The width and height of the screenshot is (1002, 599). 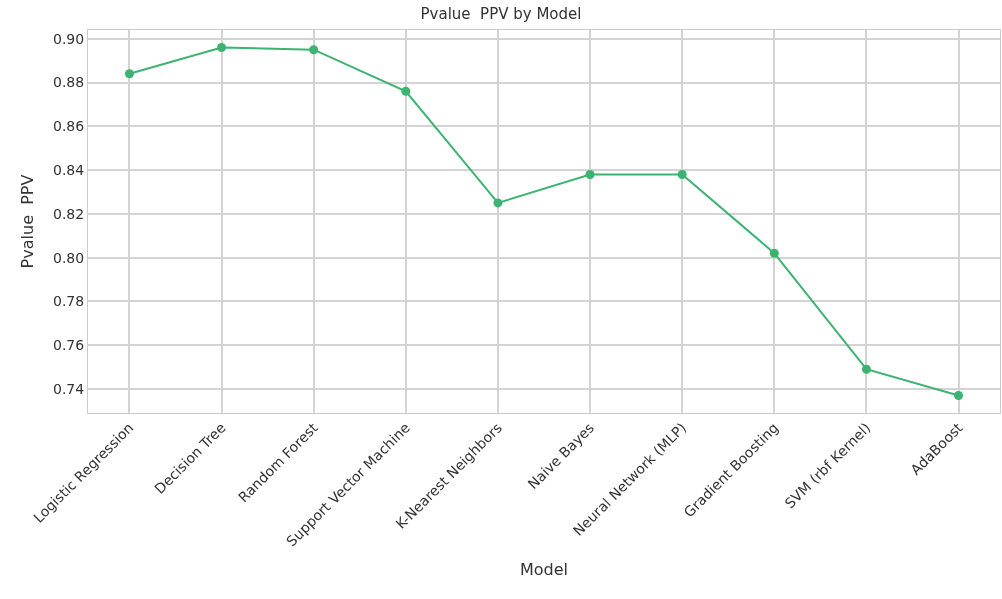 I want to click on y-tick-label: 0.80, so click(x=69, y=257).